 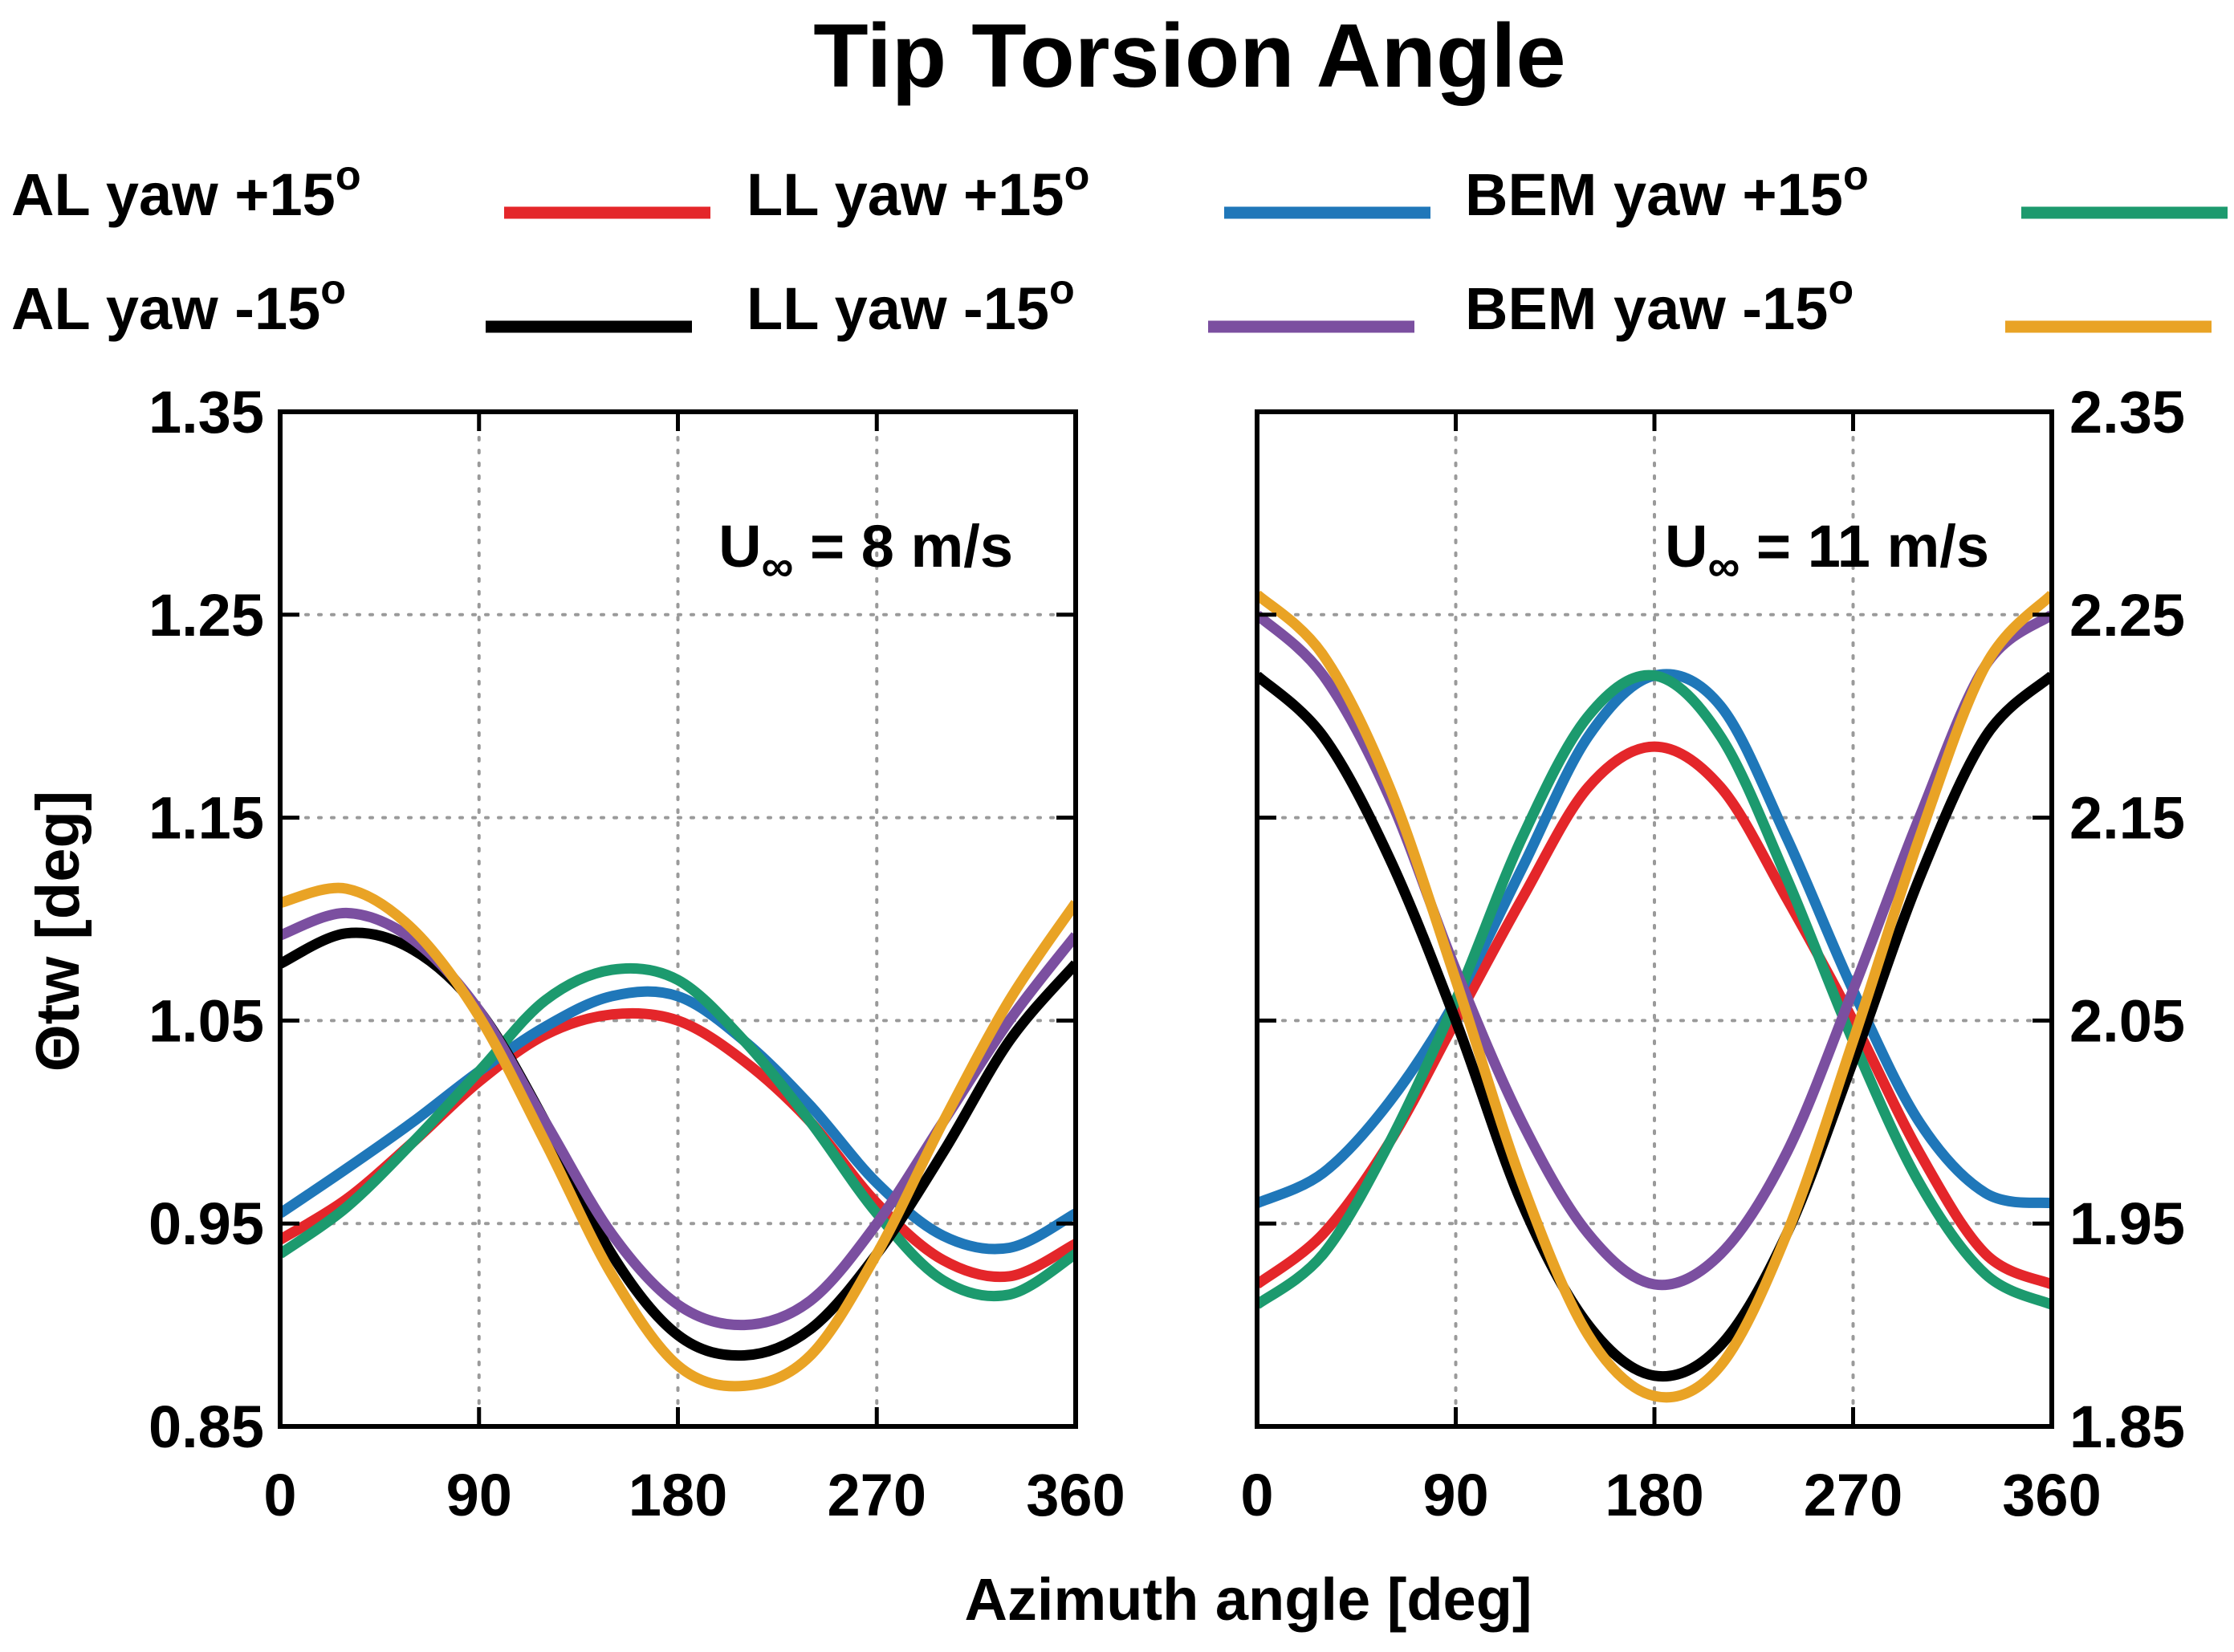 I want to click on y-tick-label: 0.85, so click(x=207, y=1427).